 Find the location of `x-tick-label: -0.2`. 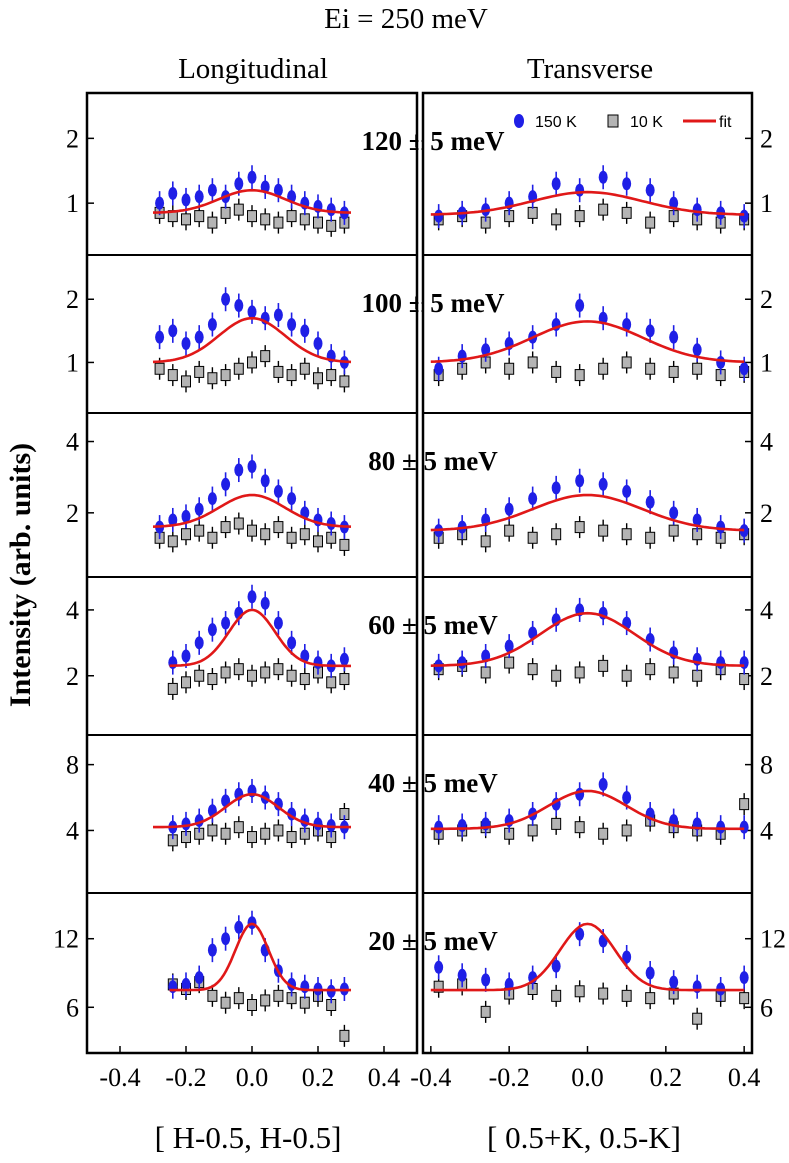

x-tick-label: -0.2 is located at coordinates (185, 1077).